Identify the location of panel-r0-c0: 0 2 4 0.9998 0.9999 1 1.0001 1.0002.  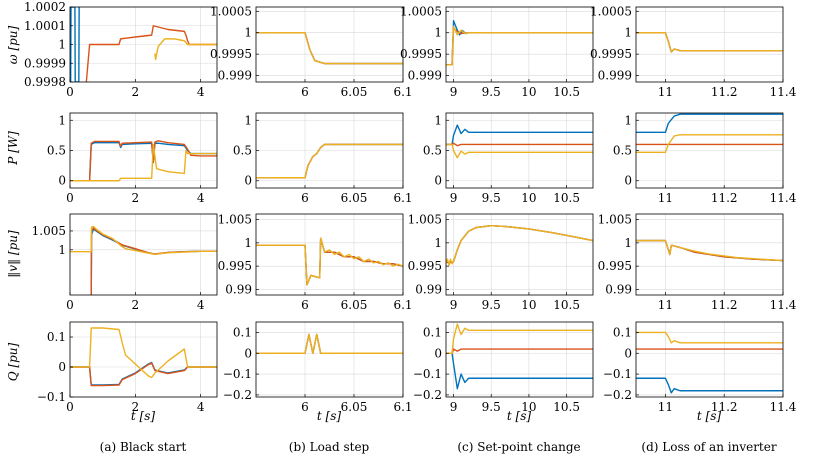
(121, 49).